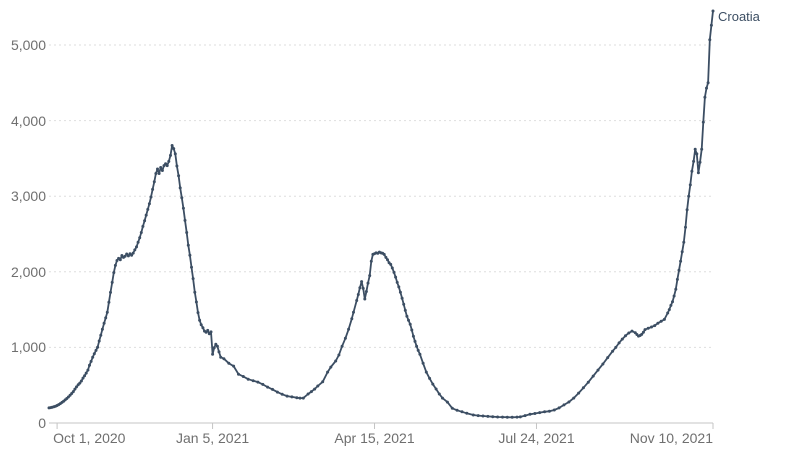 Image resolution: width=800 pixels, height=450 pixels. I want to click on series-label-croatia: Croatia, so click(739, 16).